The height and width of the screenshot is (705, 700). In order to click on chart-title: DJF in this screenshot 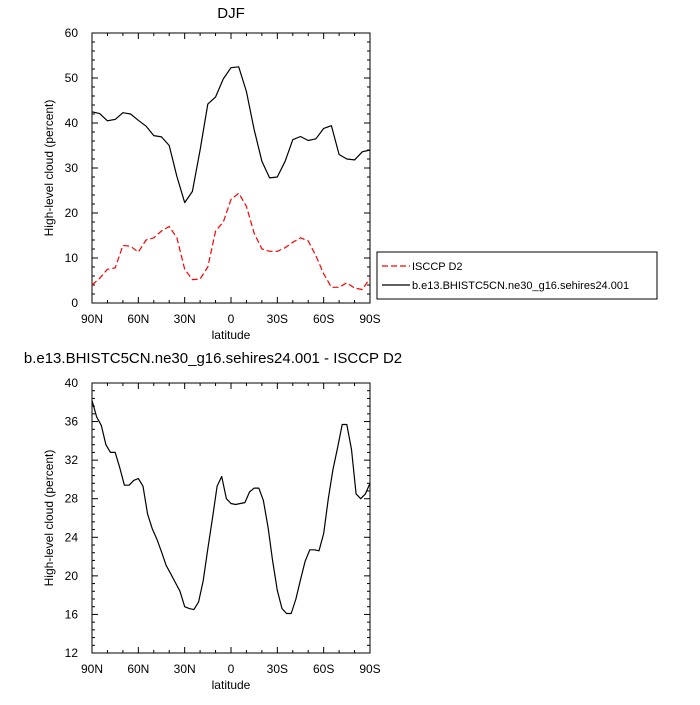, I will do `click(231, 13)`.